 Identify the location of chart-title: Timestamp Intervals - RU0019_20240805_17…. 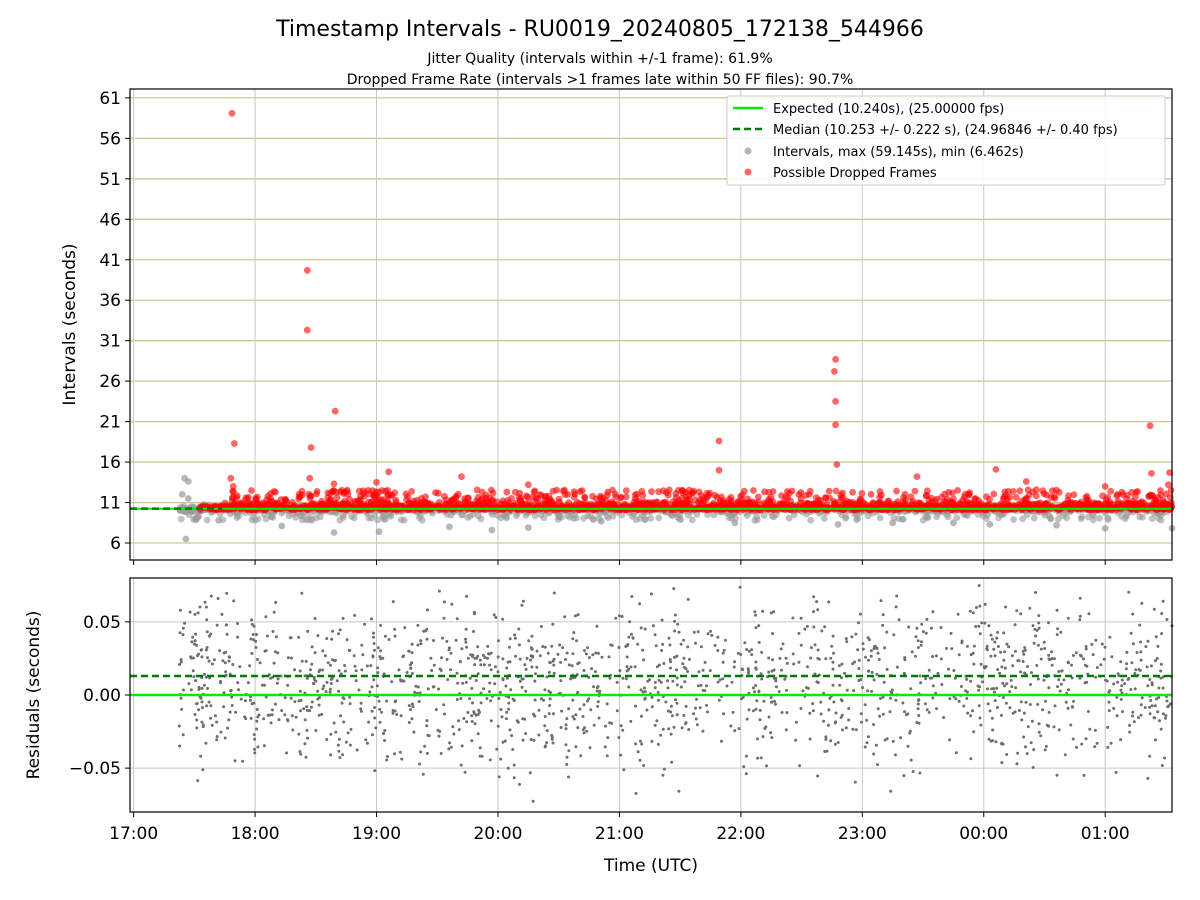
(599, 29).